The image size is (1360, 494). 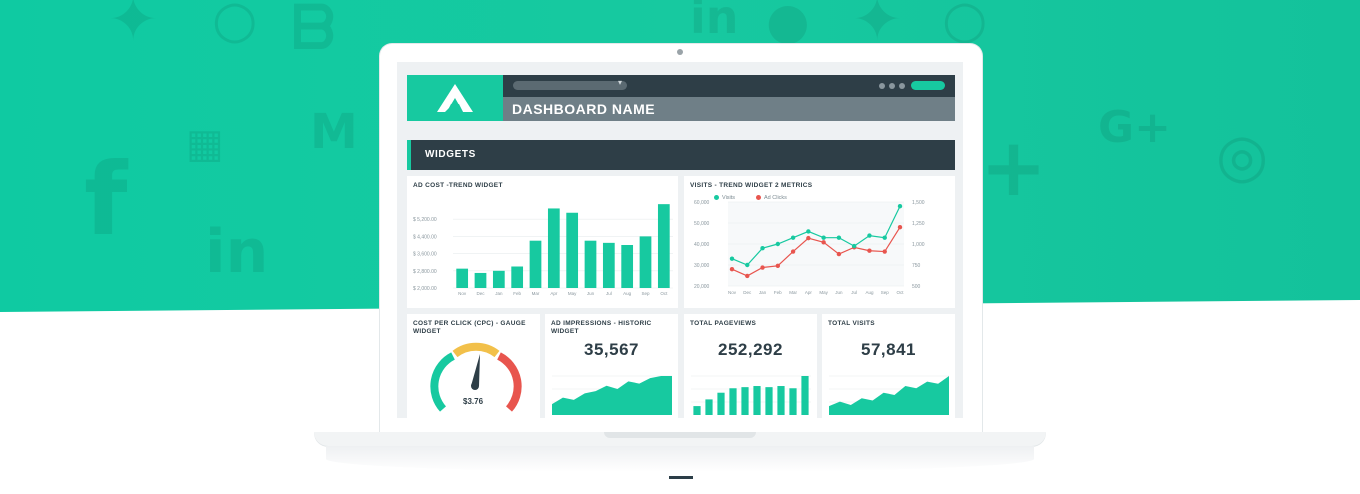 What do you see at coordinates (314, 31) in the screenshot?
I see `bing-icon: ᗷ` at bounding box center [314, 31].